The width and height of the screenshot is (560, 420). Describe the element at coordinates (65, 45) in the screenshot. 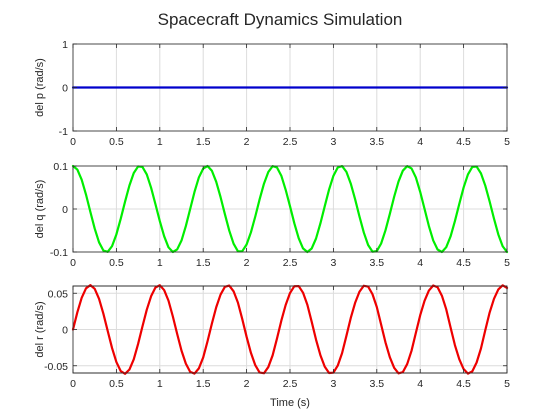

I see `y-tick-label: 1` at that location.